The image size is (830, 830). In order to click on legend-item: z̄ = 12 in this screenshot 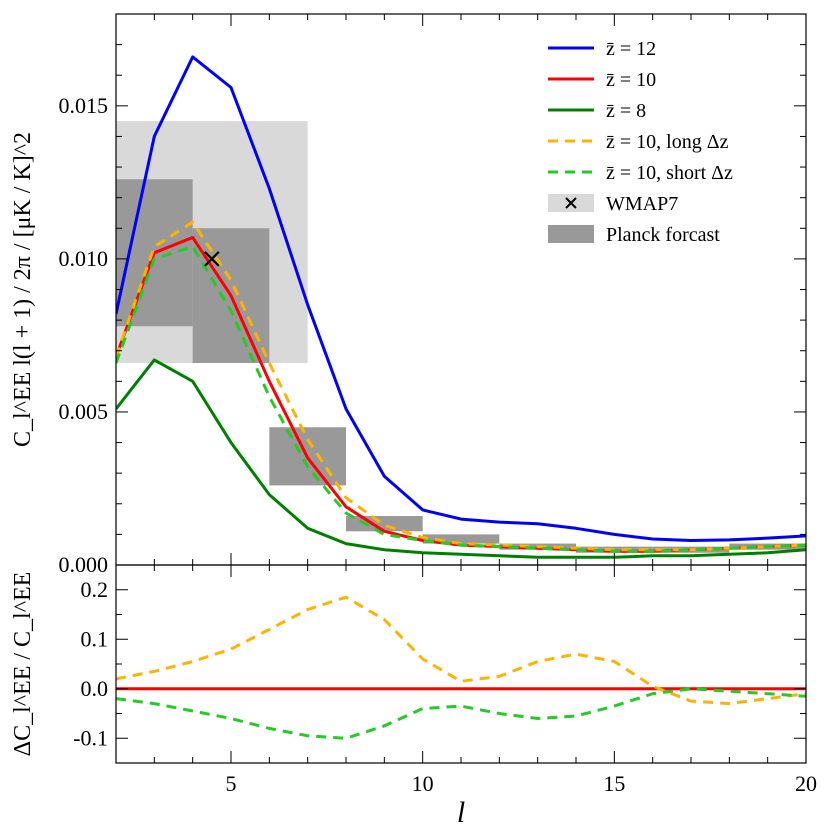, I will do `click(602, 49)`.